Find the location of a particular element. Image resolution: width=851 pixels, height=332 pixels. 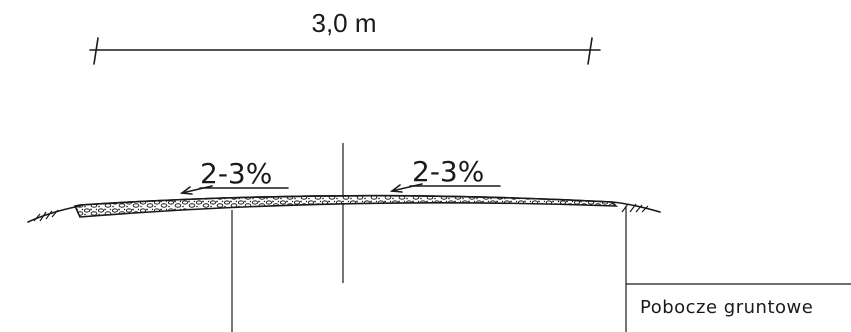

left-slope-label: 2-3% is located at coordinates (236, 173).